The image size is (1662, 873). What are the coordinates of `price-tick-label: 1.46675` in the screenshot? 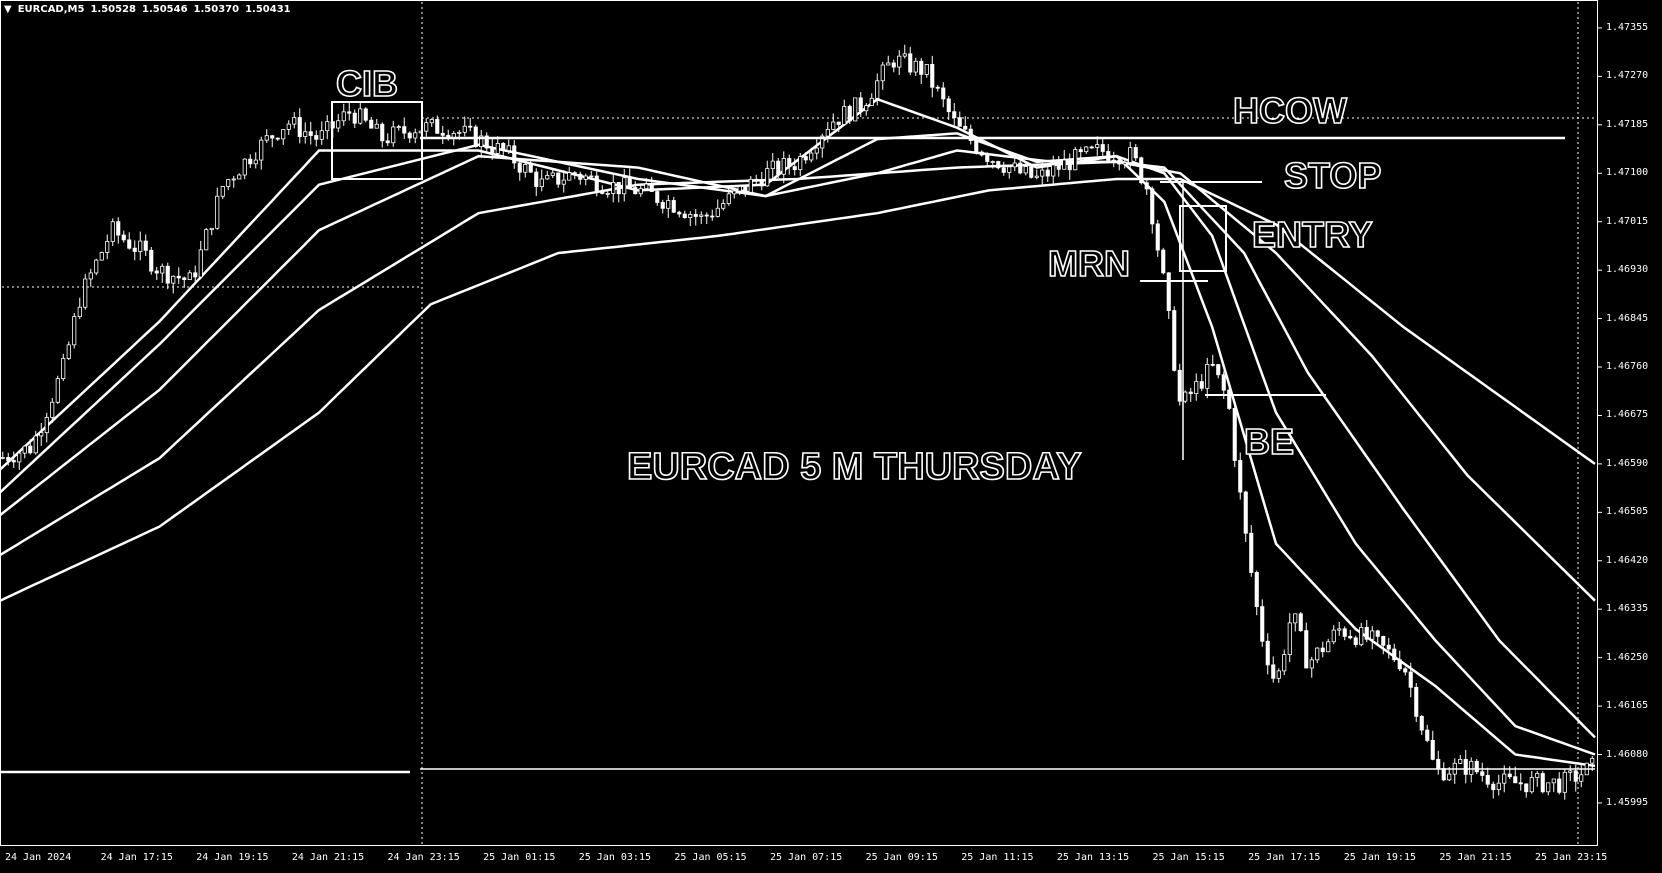 It's located at (1627, 415).